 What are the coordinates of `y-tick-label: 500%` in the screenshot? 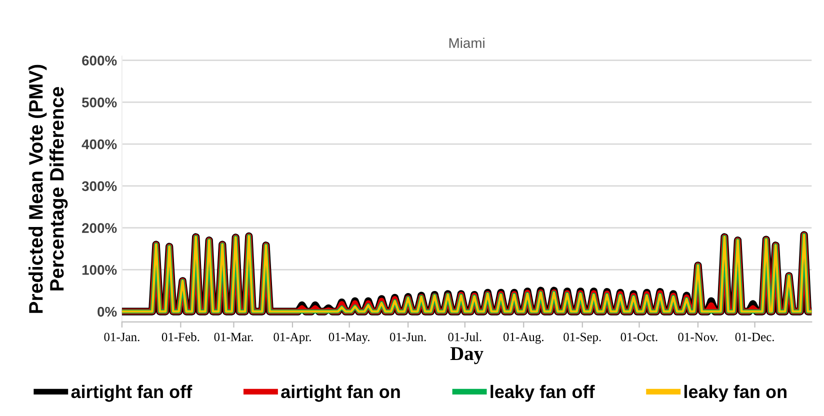 It's located at (99, 103).